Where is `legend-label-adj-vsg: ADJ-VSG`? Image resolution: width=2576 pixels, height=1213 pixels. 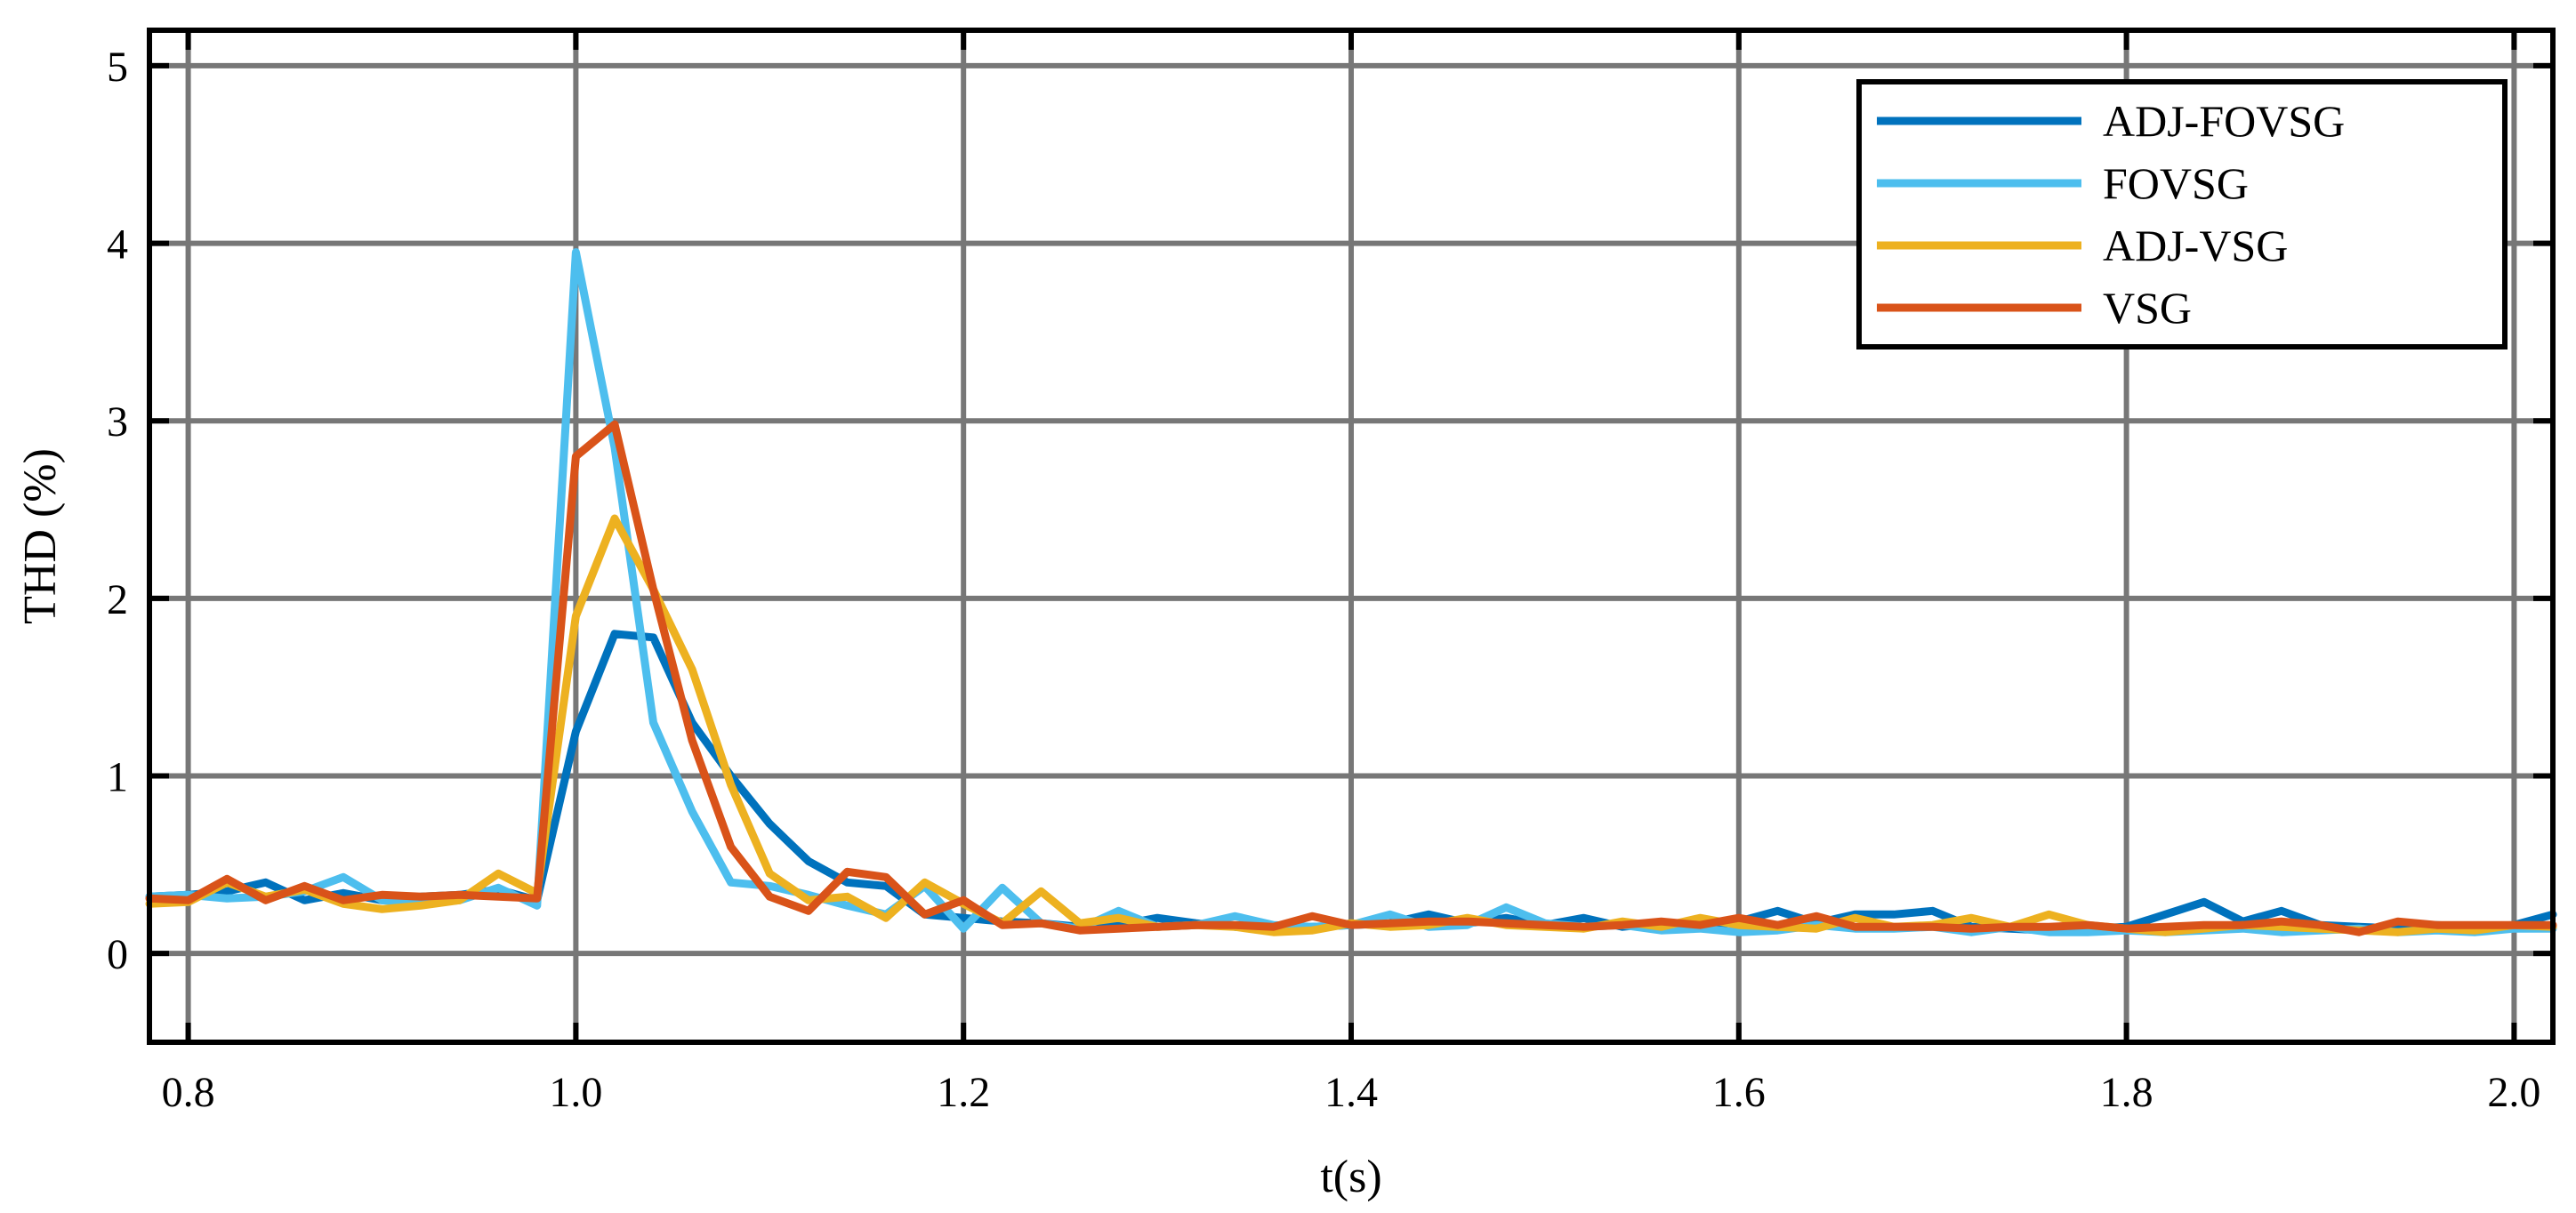 legend-label-adj-vsg: ADJ-VSG is located at coordinates (2195, 245).